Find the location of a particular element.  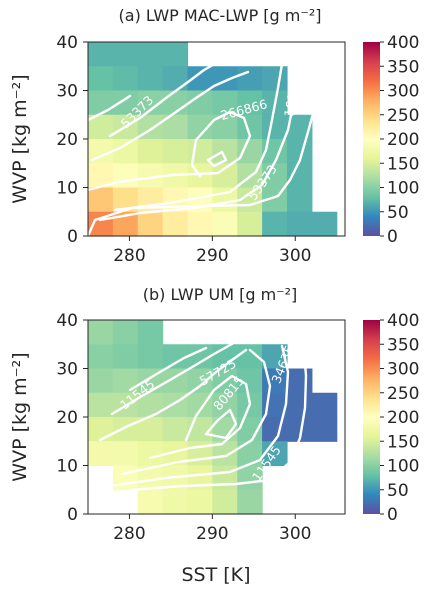

panel-b-xtick-label: 290 is located at coordinates (212, 534).